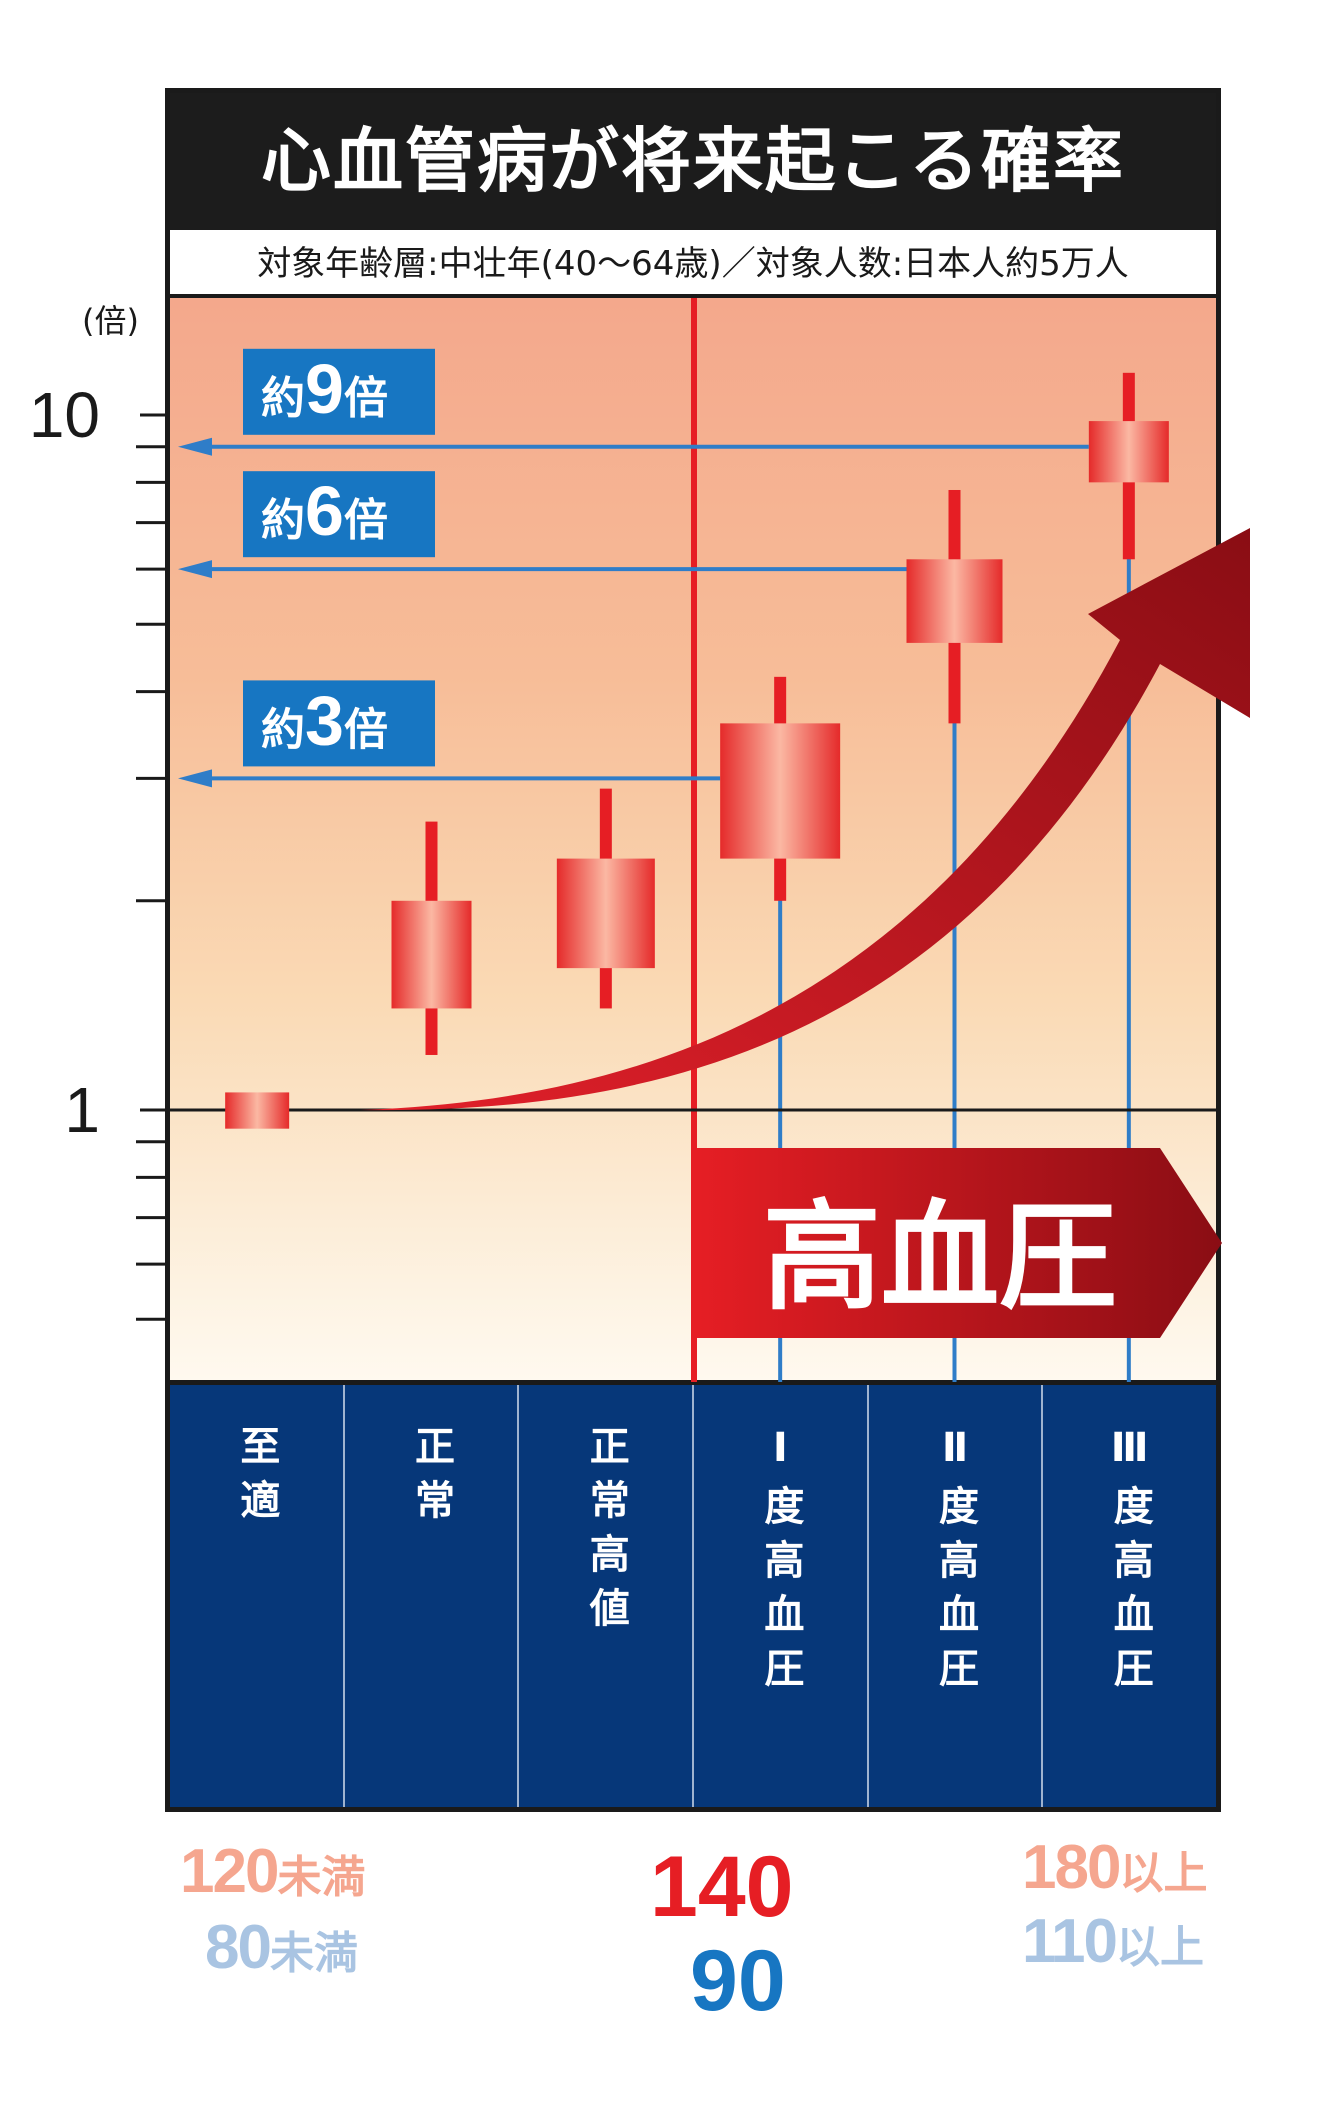 The image size is (1328, 2108). Describe the element at coordinates (110, 321) in the screenshot. I see `y-unit-label: (倍)` at that location.